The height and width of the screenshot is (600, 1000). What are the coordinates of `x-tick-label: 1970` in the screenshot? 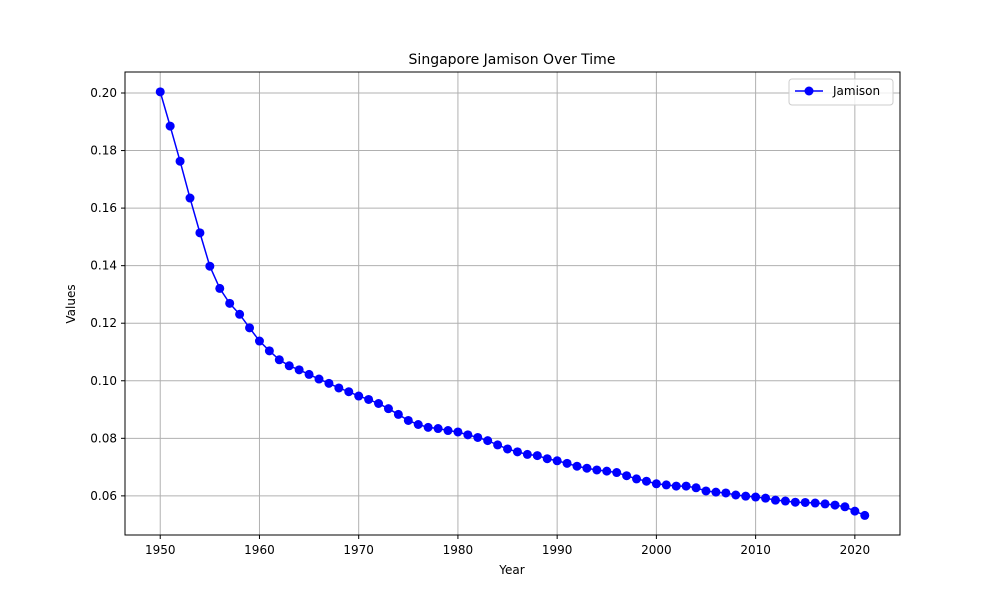 It's located at (358, 550).